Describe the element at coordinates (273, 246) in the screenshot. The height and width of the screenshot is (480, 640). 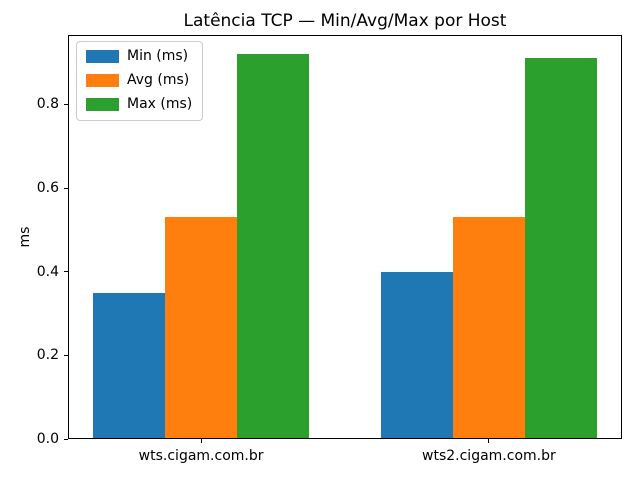
I see `bar-max-wts.cigam.com.br` at that location.